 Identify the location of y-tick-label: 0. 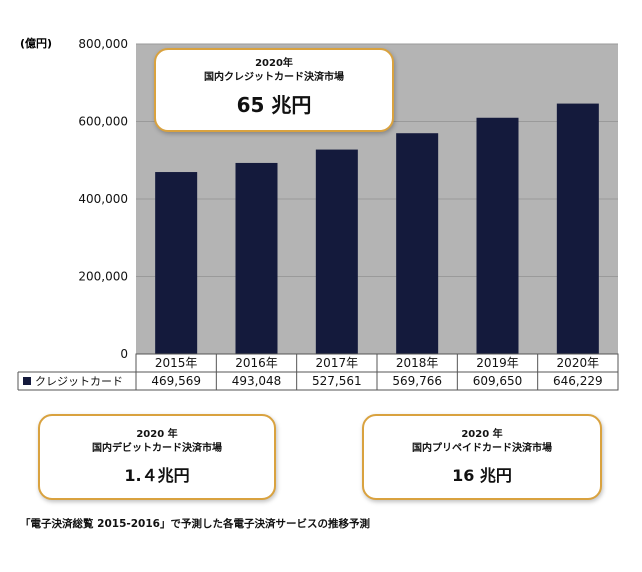
(124, 354).